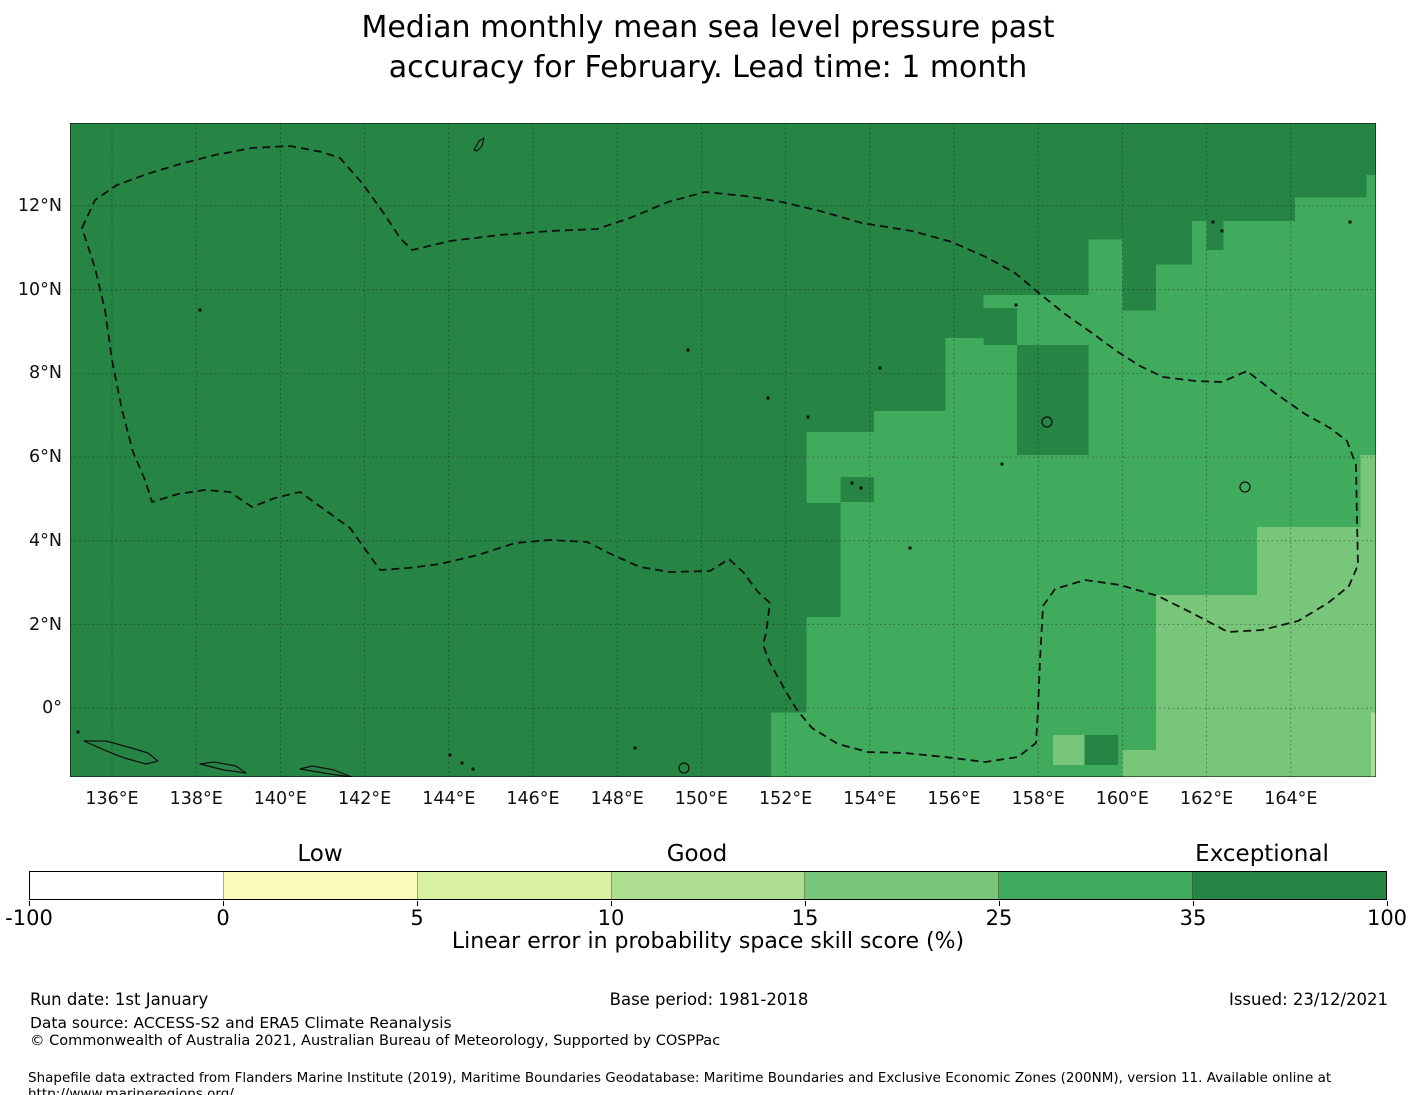 The image size is (1416, 1095). I want to click on colorbar, so click(708, 885).